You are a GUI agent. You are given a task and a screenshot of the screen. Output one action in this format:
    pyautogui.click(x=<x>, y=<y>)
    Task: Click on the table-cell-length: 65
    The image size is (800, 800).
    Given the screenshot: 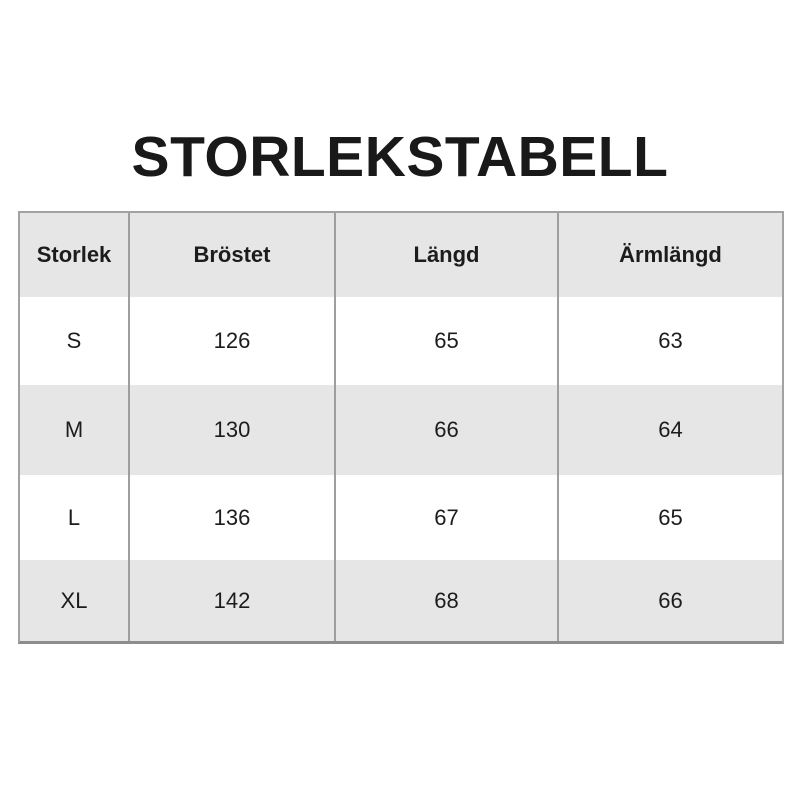 What is the action you would take?
    pyautogui.click(x=447, y=341)
    